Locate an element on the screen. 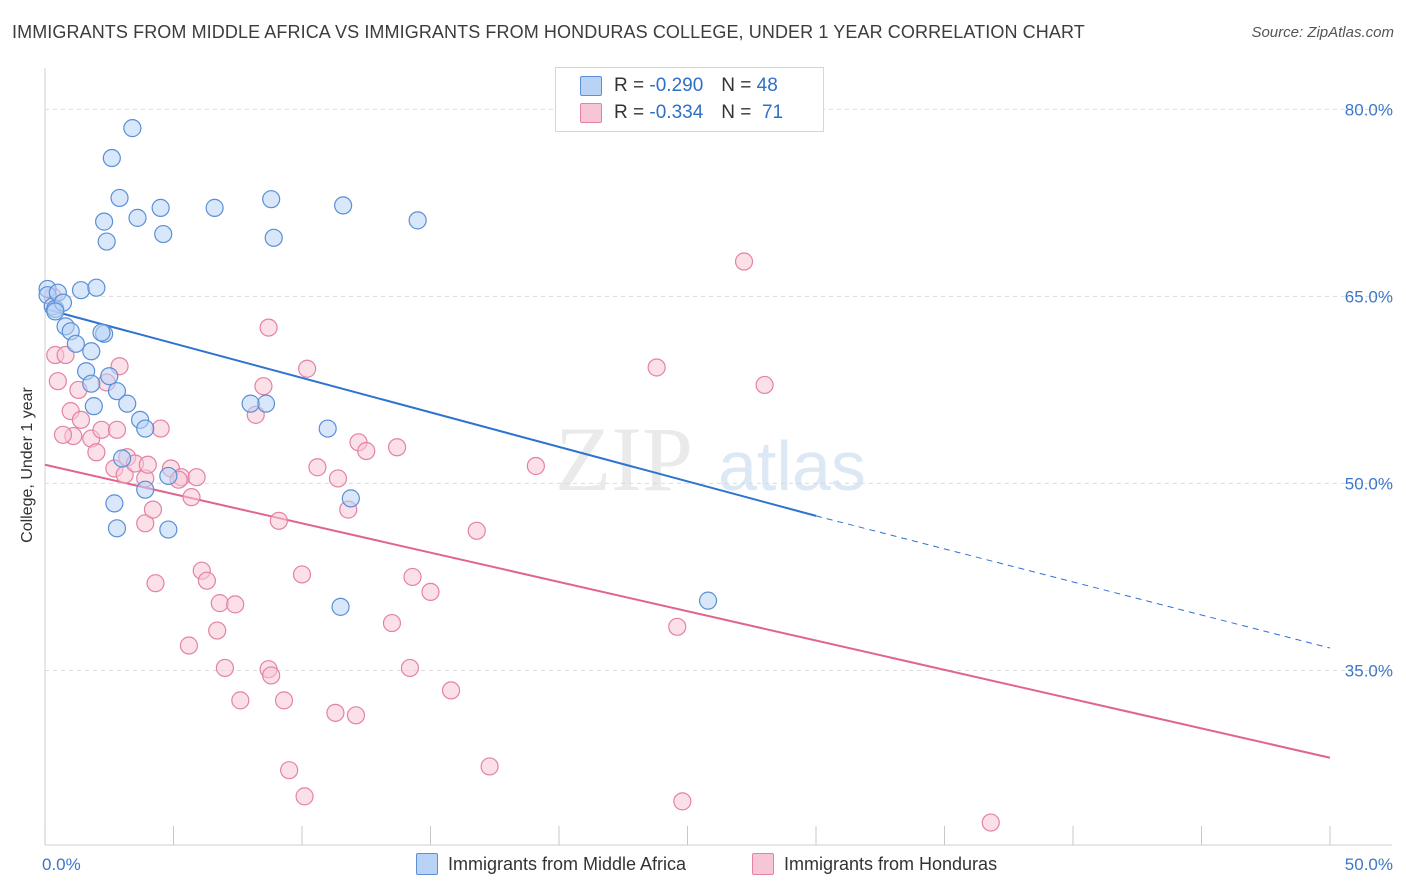 The width and height of the screenshot is (1406, 892). stats-legend: R = -0.290 N = 48 R = -0.334 N = 71 is located at coordinates (689, 99).